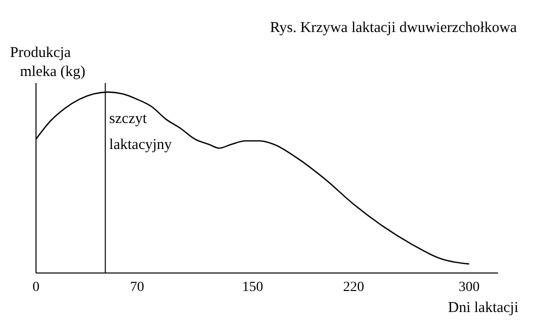 The image size is (551, 335). I want to click on x-tick-label: 300, so click(469, 287).